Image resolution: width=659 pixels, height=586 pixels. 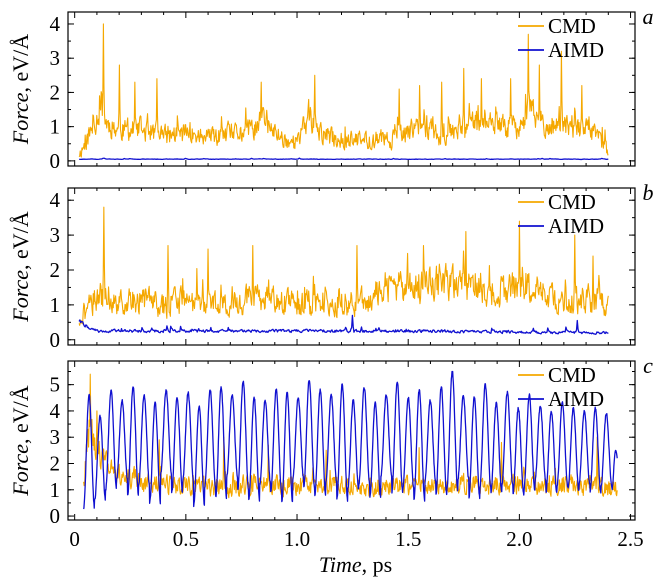 What do you see at coordinates (377, 564) in the screenshot?
I see `x-axis-label-unit: , ps` at bounding box center [377, 564].